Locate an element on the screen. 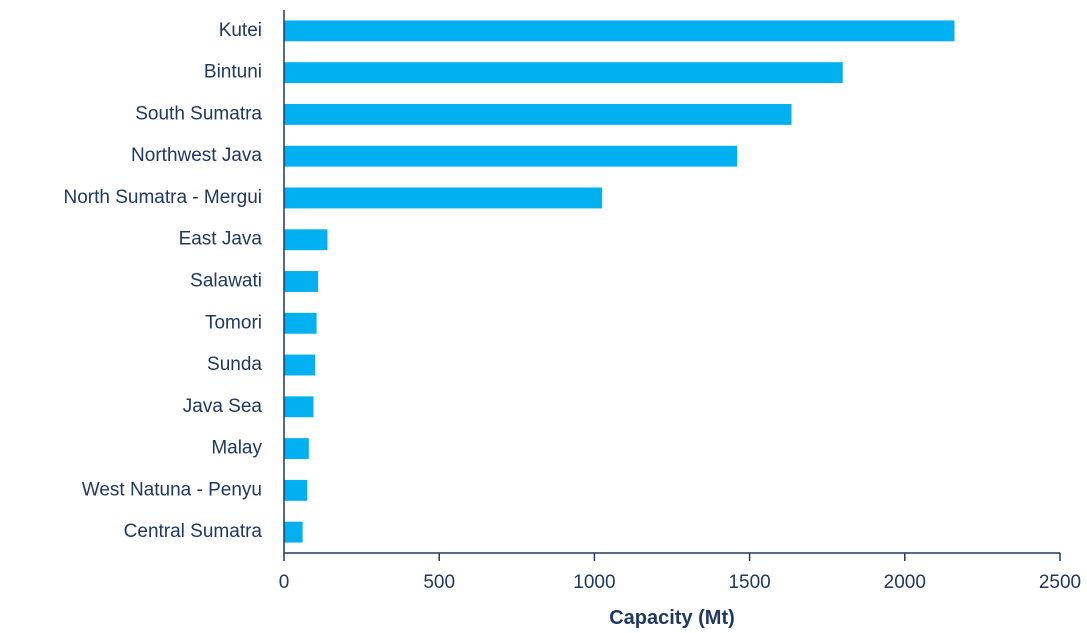 This screenshot has width=1087, height=633. x-axis-ticks: 0 500 1000 1500 2000 2500 is located at coordinates (680, 573).